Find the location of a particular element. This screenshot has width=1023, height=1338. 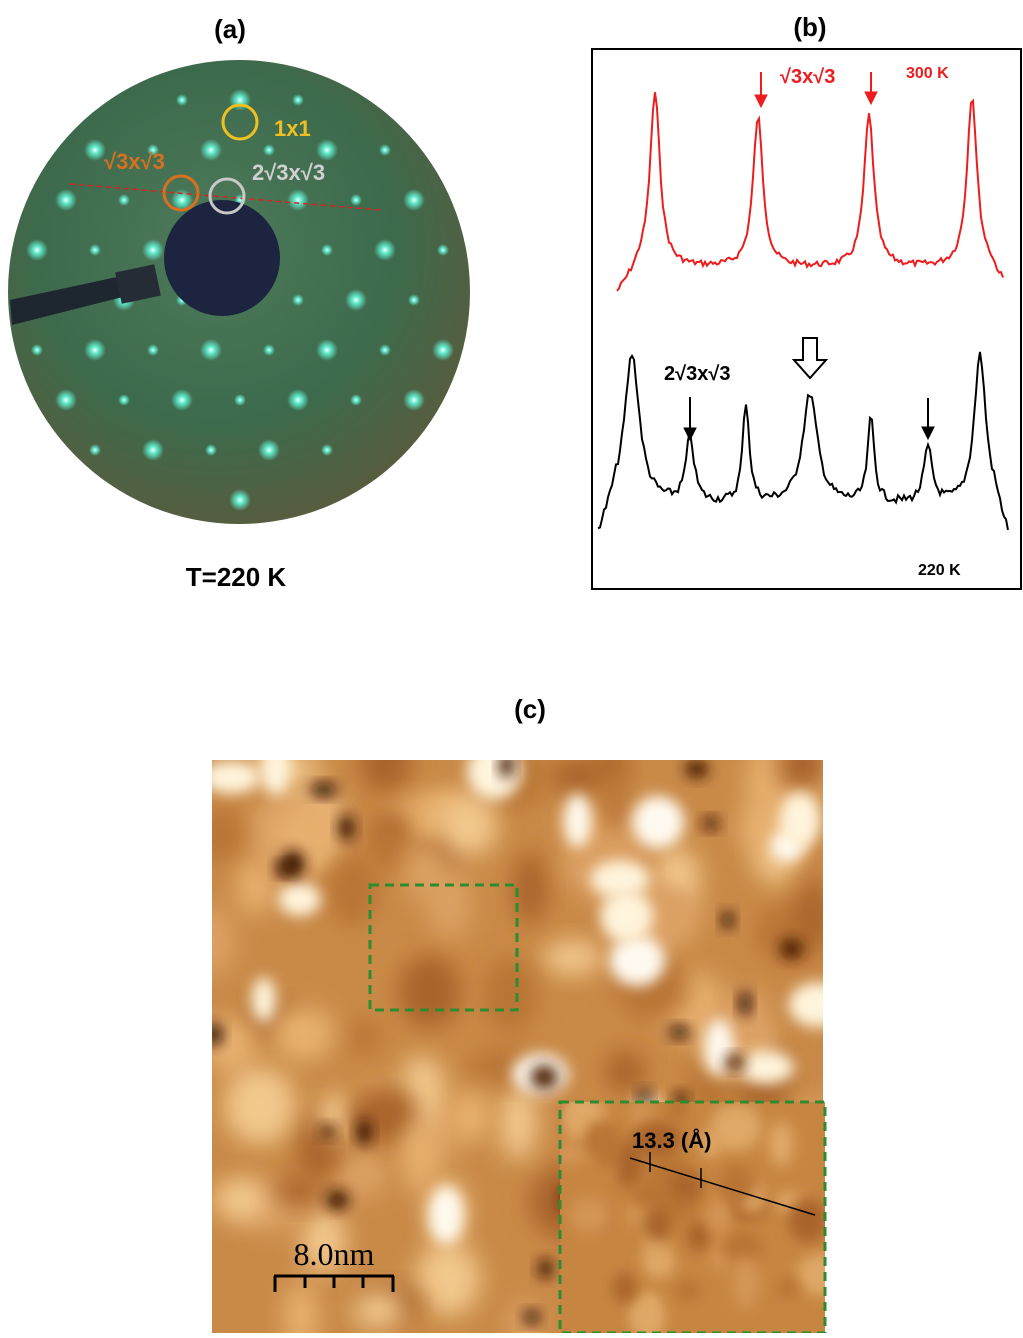

temperature: 220 K is located at coordinates (939, 570).